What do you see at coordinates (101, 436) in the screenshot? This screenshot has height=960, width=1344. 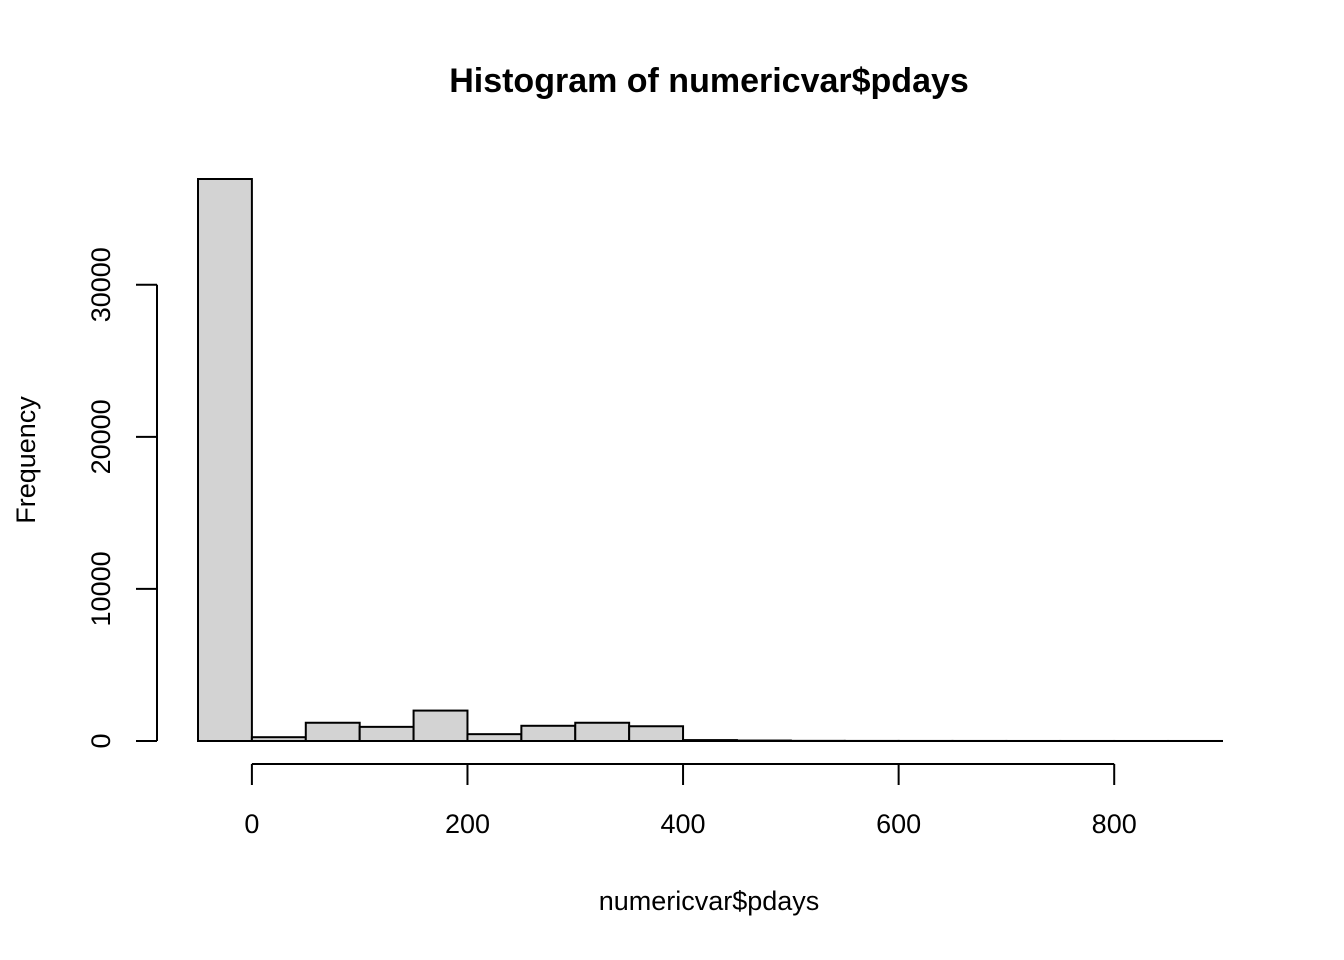 I see `y-tick-label-2: 20000` at bounding box center [101, 436].